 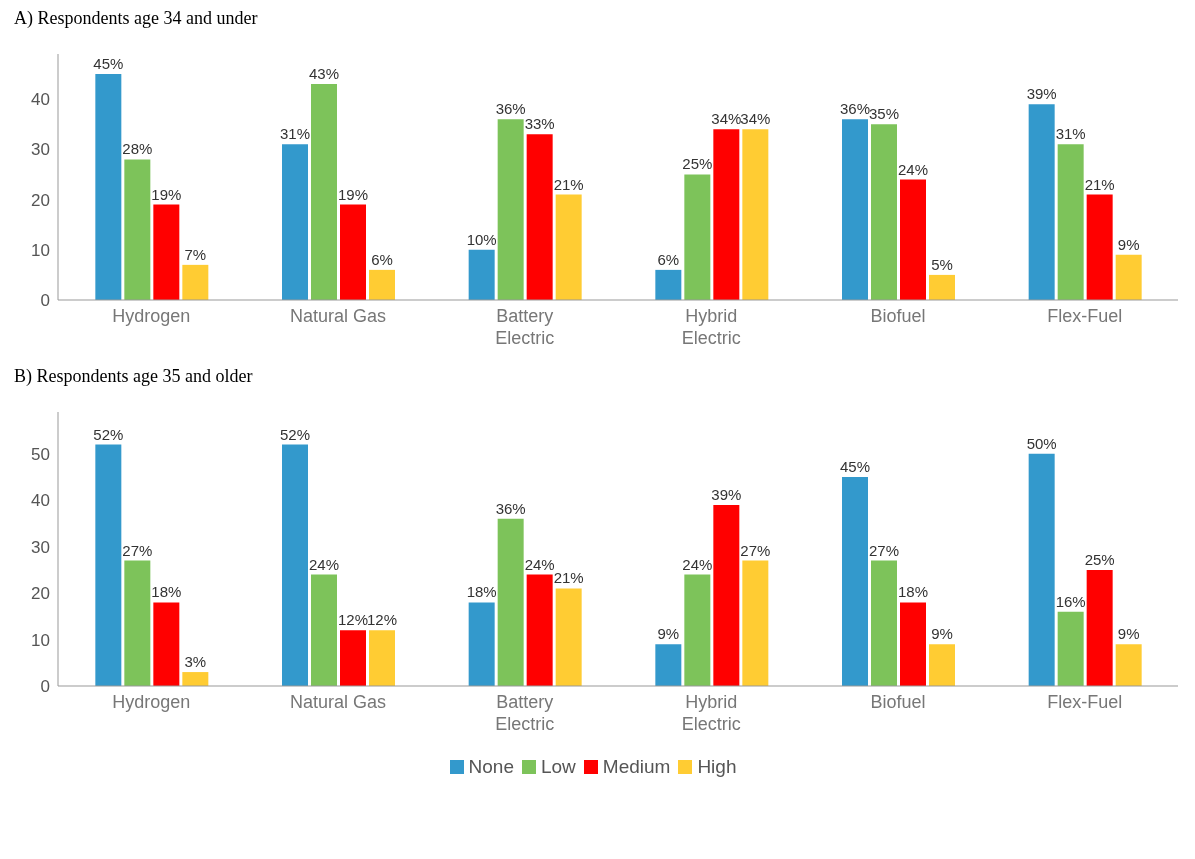 What do you see at coordinates (481, 239) in the screenshot?
I see `data-label: 10%` at bounding box center [481, 239].